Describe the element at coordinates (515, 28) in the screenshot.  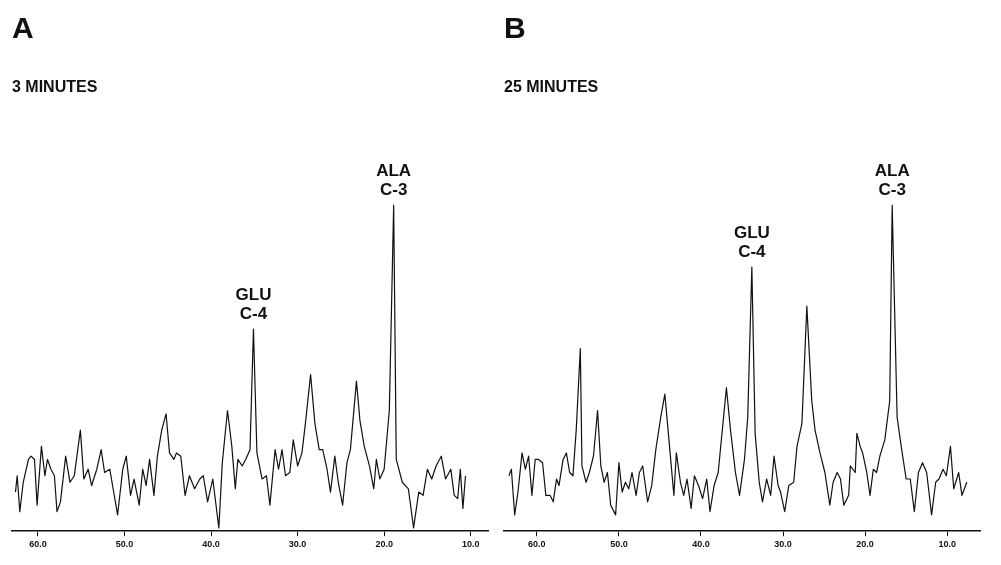
I see `chart-title: B` at that location.